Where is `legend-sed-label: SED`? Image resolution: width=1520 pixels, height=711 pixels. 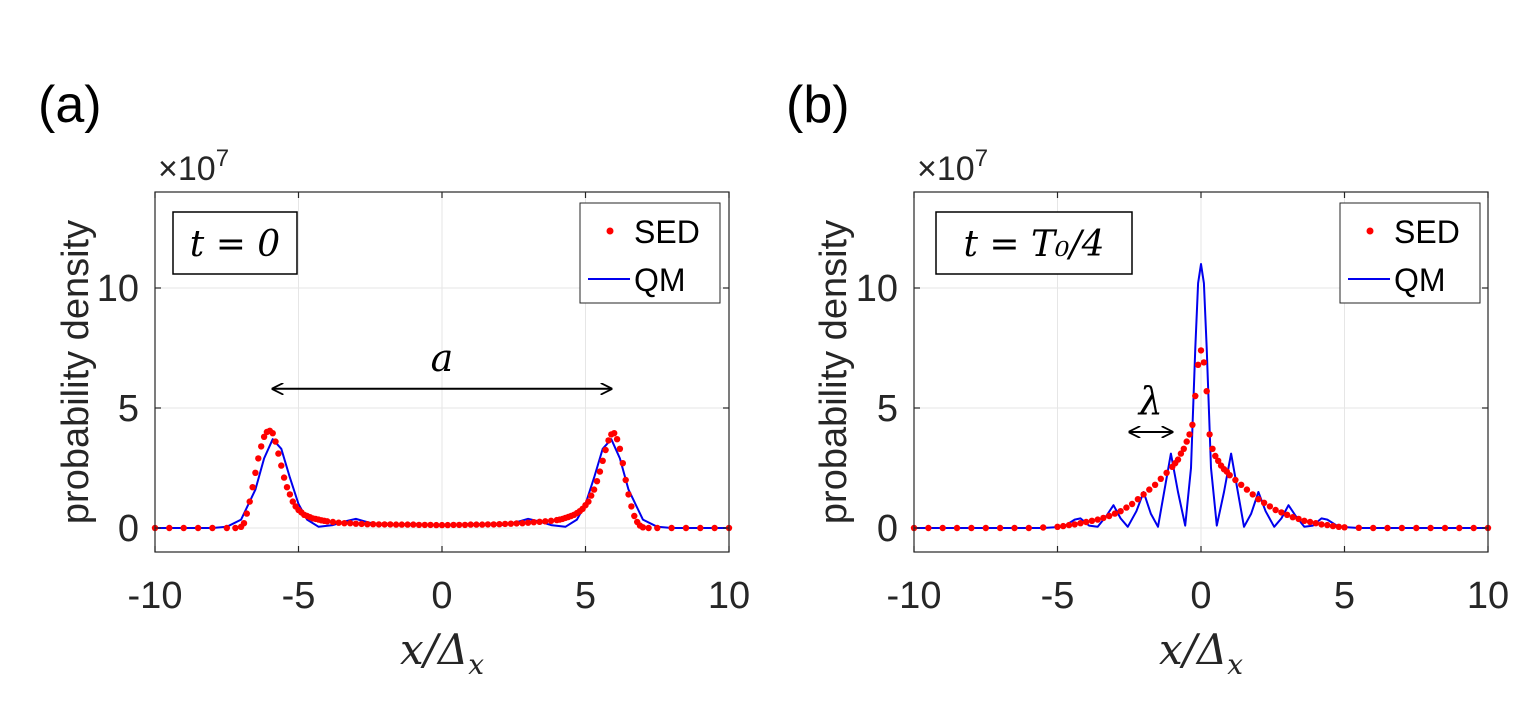
legend-sed-label: SED is located at coordinates (667, 232).